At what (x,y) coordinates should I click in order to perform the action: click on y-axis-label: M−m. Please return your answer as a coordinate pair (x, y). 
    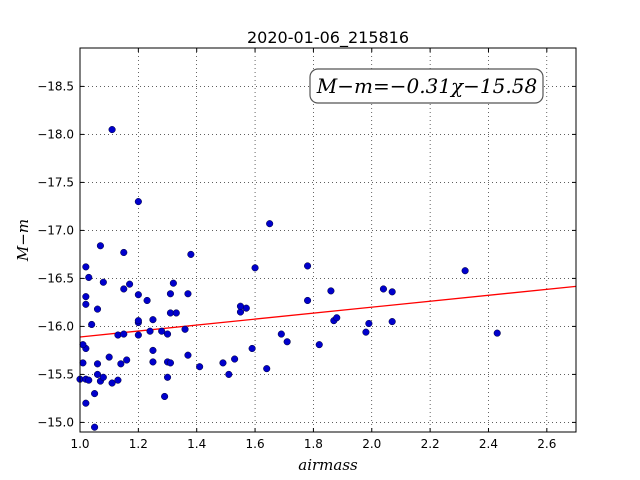
    Looking at the image, I should click on (23, 240).